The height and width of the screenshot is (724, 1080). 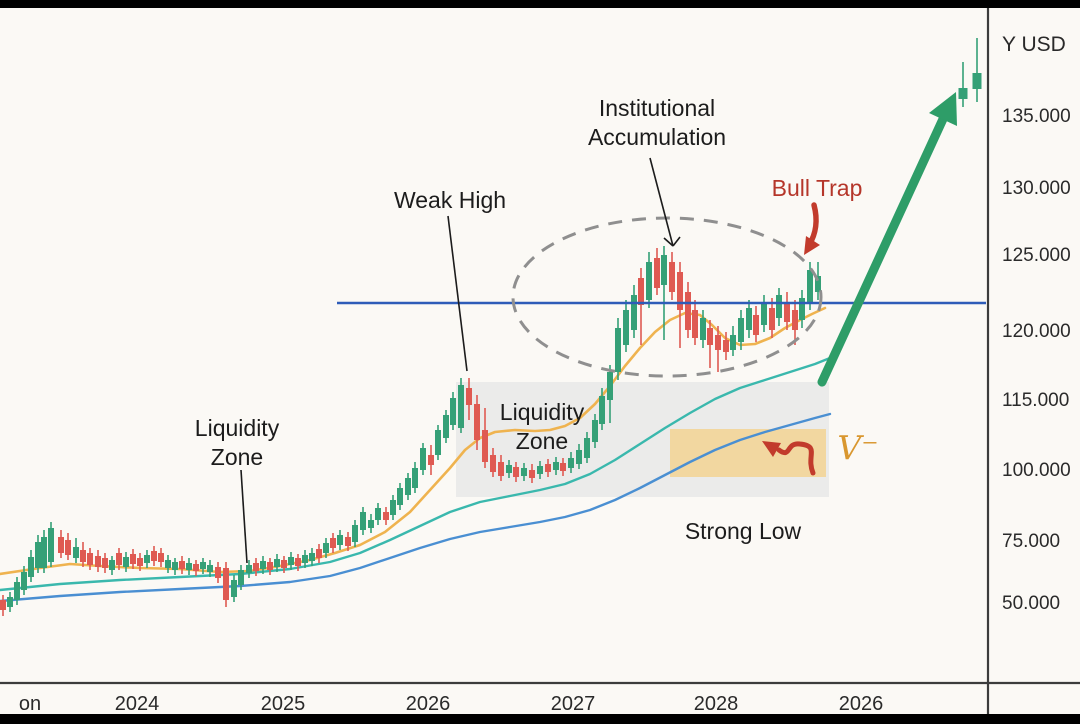 What do you see at coordinates (540, 4) in the screenshot?
I see `top-black-border` at bounding box center [540, 4].